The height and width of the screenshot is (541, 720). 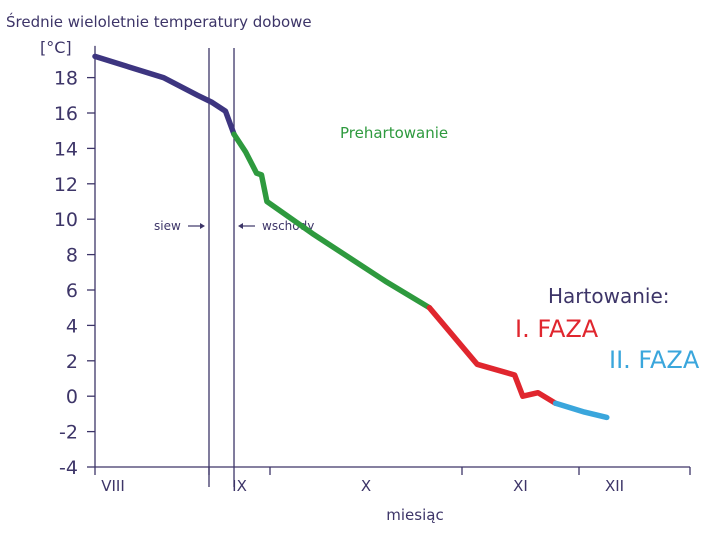 I want to click on month-label: X, so click(x=366, y=486).